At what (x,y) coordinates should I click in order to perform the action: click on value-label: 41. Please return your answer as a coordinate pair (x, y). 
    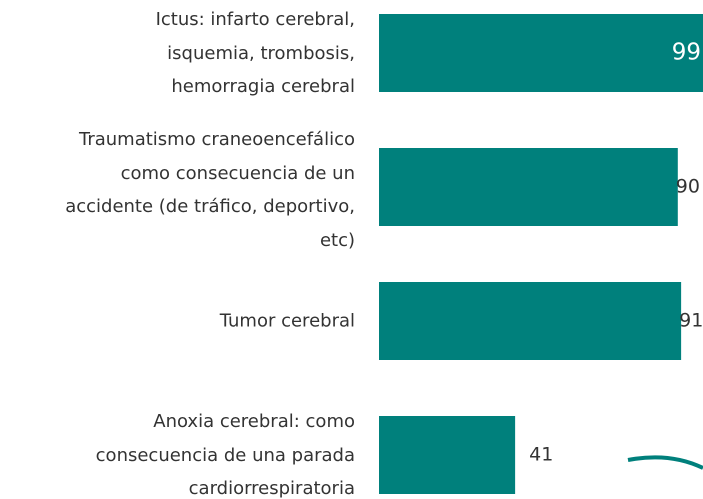
    Looking at the image, I should click on (541, 455).